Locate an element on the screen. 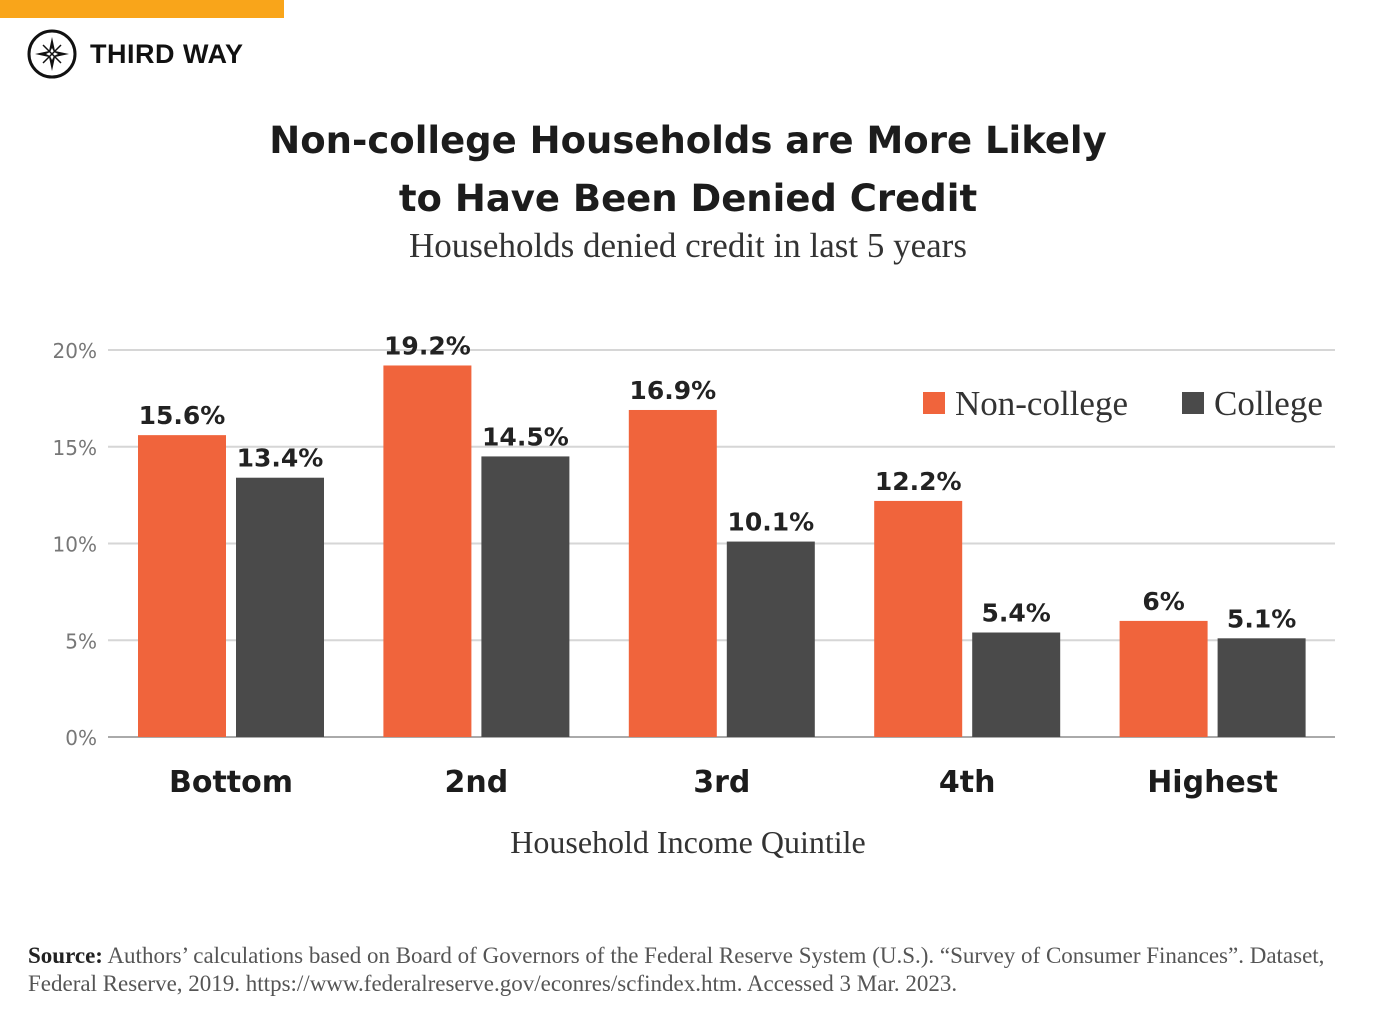 This screenshot has height=1021, width=1376. legend-label: Non-college is located at coordinates (1041, 403).